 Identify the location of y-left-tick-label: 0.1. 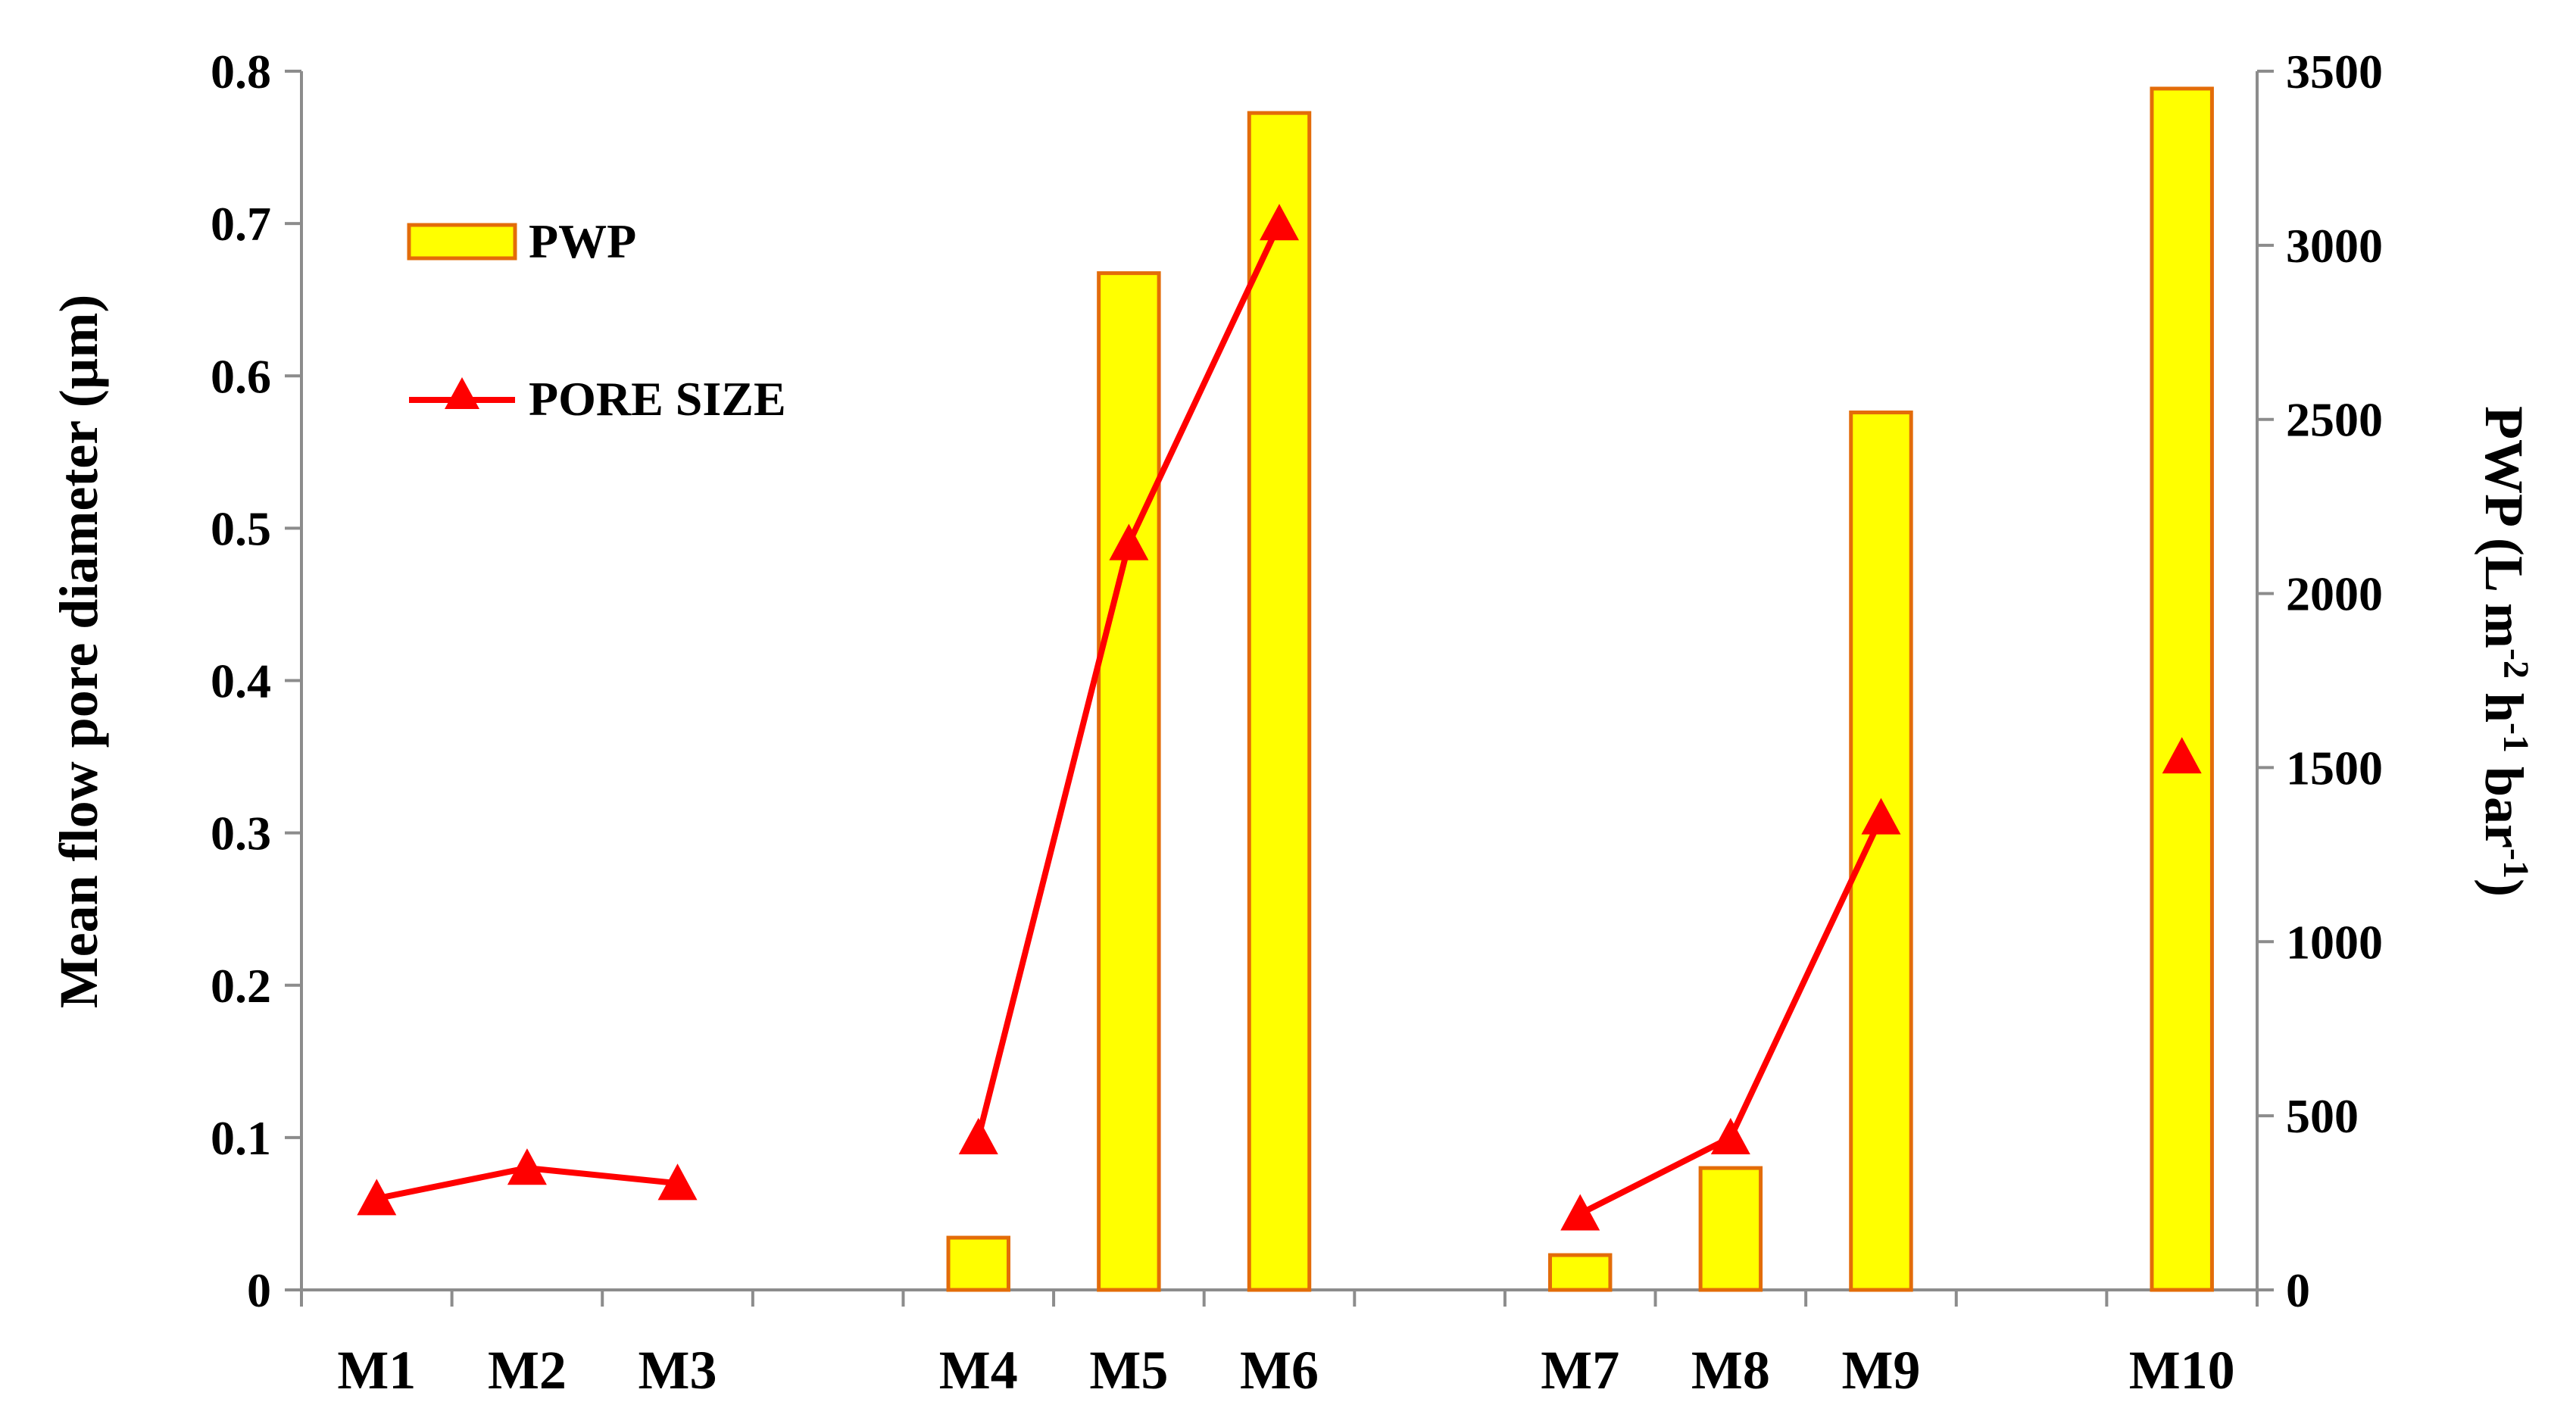
(241, 1138).